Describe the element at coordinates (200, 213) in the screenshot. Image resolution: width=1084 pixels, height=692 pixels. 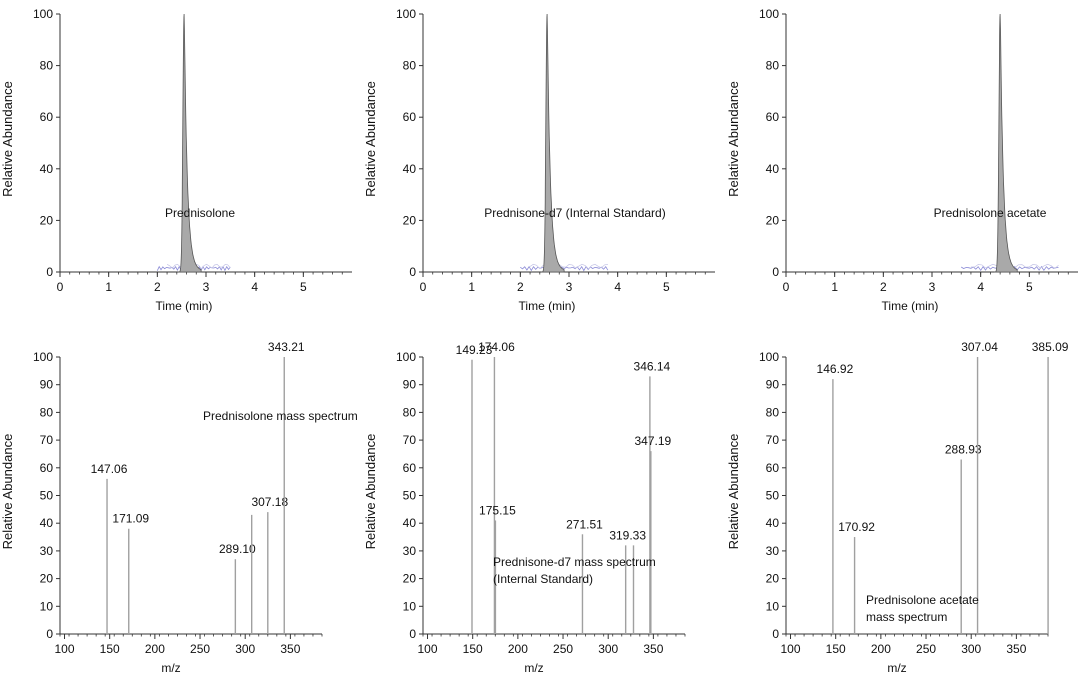
I see `peak-annotation: Prednisolone` at that location.